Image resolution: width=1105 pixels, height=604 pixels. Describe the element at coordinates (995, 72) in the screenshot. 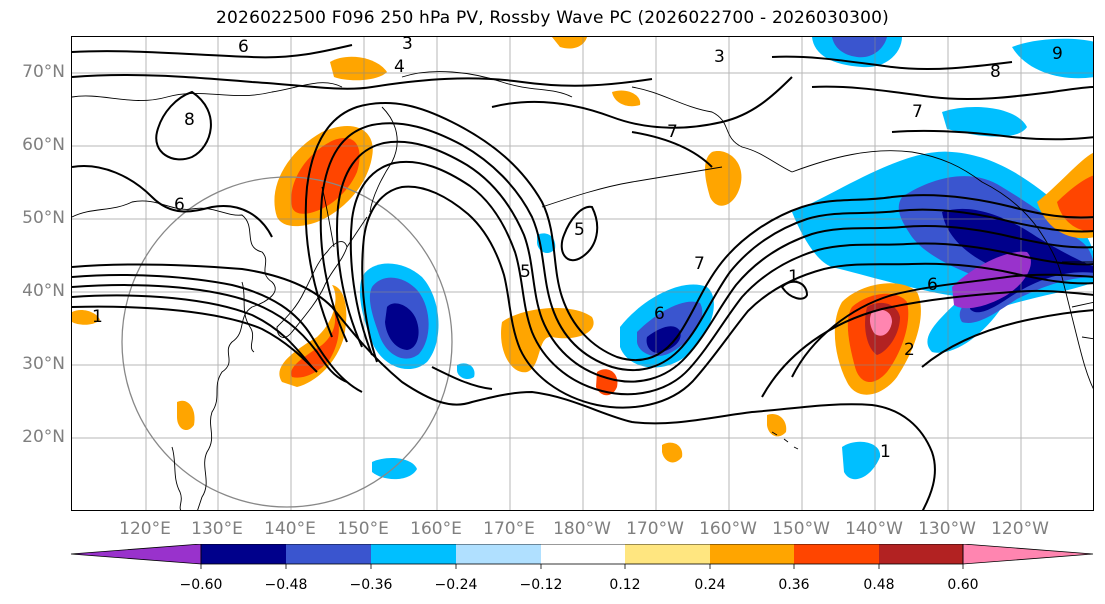

I see `contour-label-8-northeast: 8` at that location.